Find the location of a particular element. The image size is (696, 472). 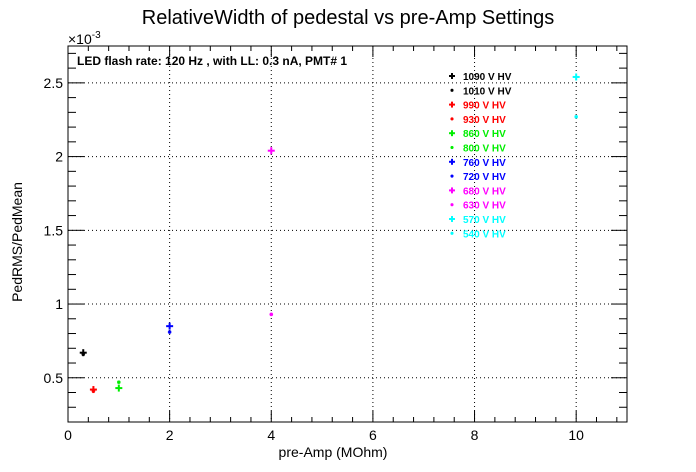

y-tick-label: 2.5 is located at coordinates (54, 83).